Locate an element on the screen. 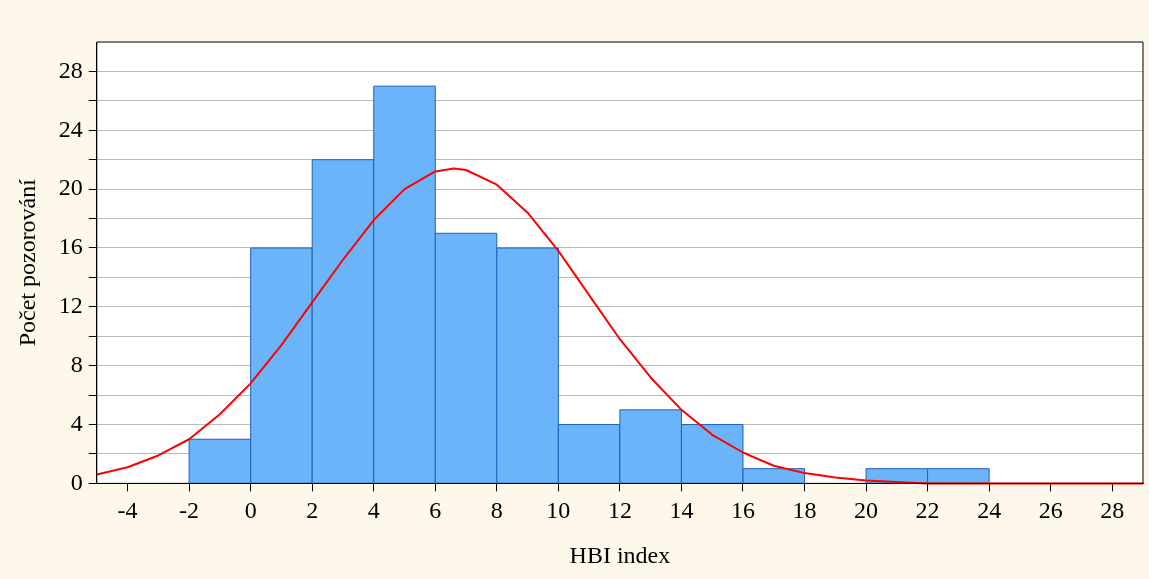 Image resolution: width=1149 pixels, height=579 pixels. x-tick-label: 28 is located at coordinates (1112, 510).